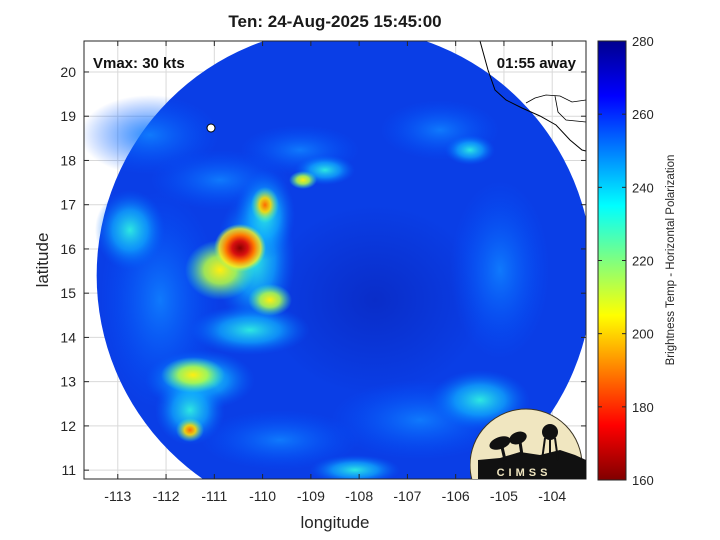 This screenshot has height=540, width=720. What do you see at coordinates (68, 382) in the screenshot?
I see `y-tick-label: 13` at bounding box center [68, 382].